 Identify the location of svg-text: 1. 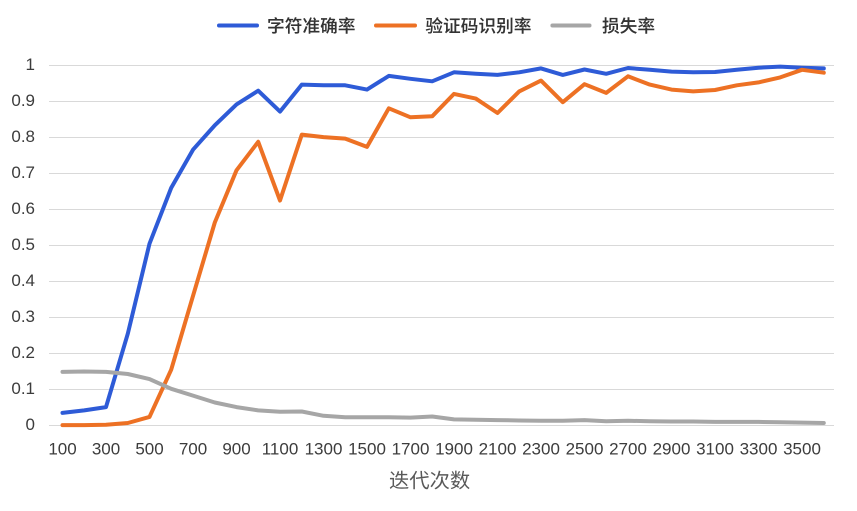
(30, 64).